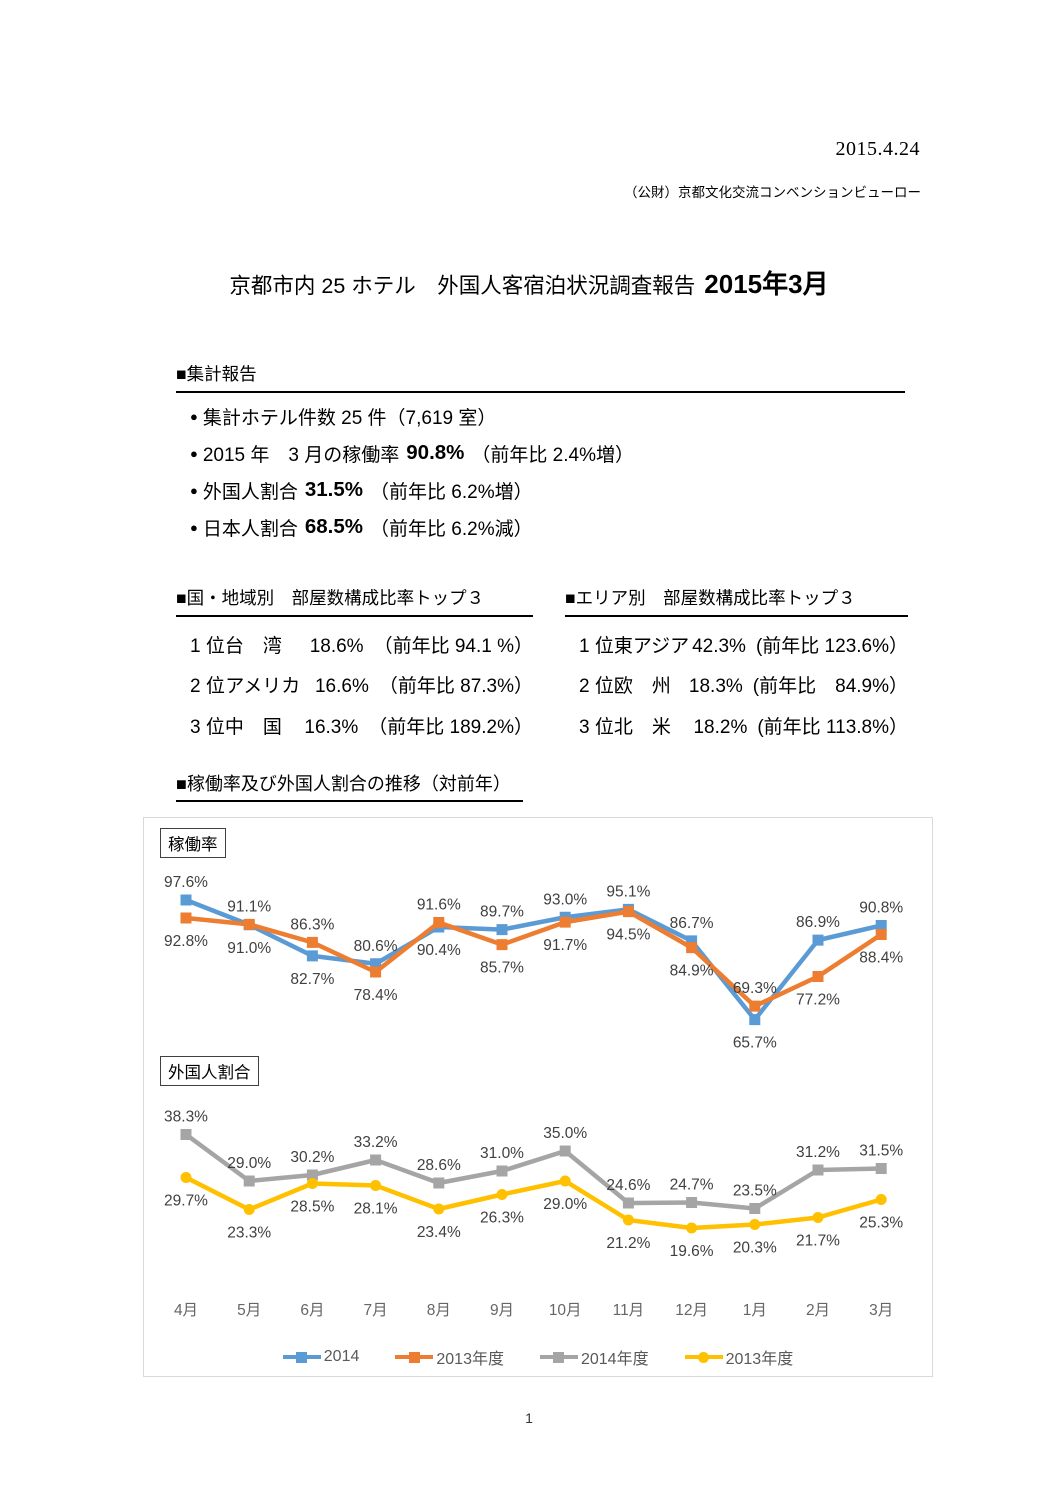 The height and width of the screenshot is (1497, 1058). I want to click on summary-yoy: （前年比 2.4%増）, so click(552, 455).